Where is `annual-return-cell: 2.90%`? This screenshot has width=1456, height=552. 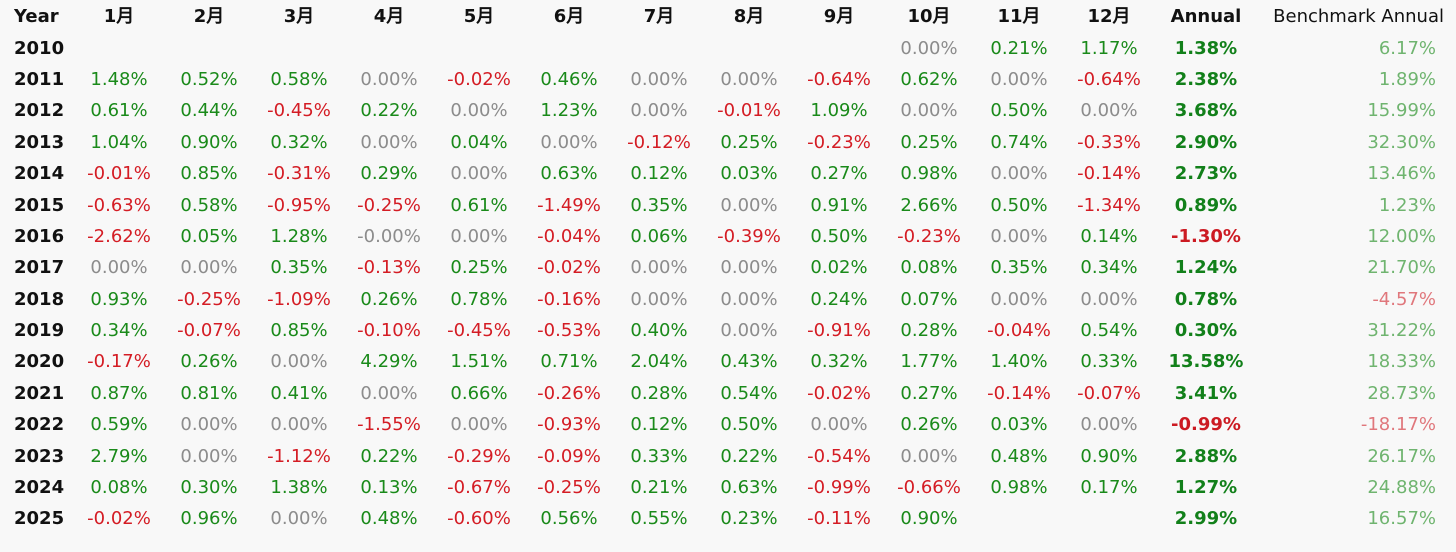 annual-return-cell: 2.90% is located at coordinates (1206, 142).